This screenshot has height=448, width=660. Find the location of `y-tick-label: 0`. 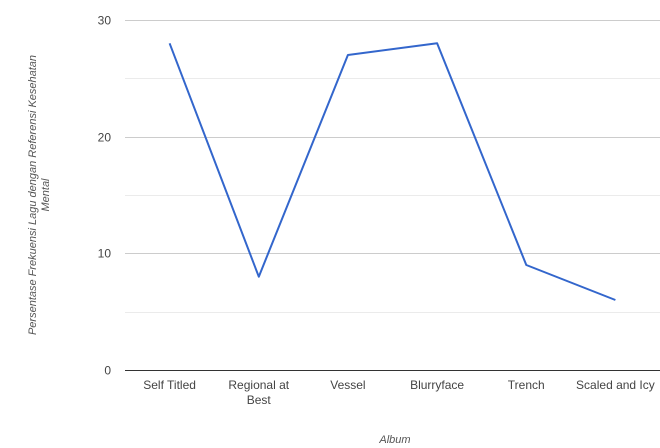

y-tick-label: 0 is located at coordinates (107, 371).